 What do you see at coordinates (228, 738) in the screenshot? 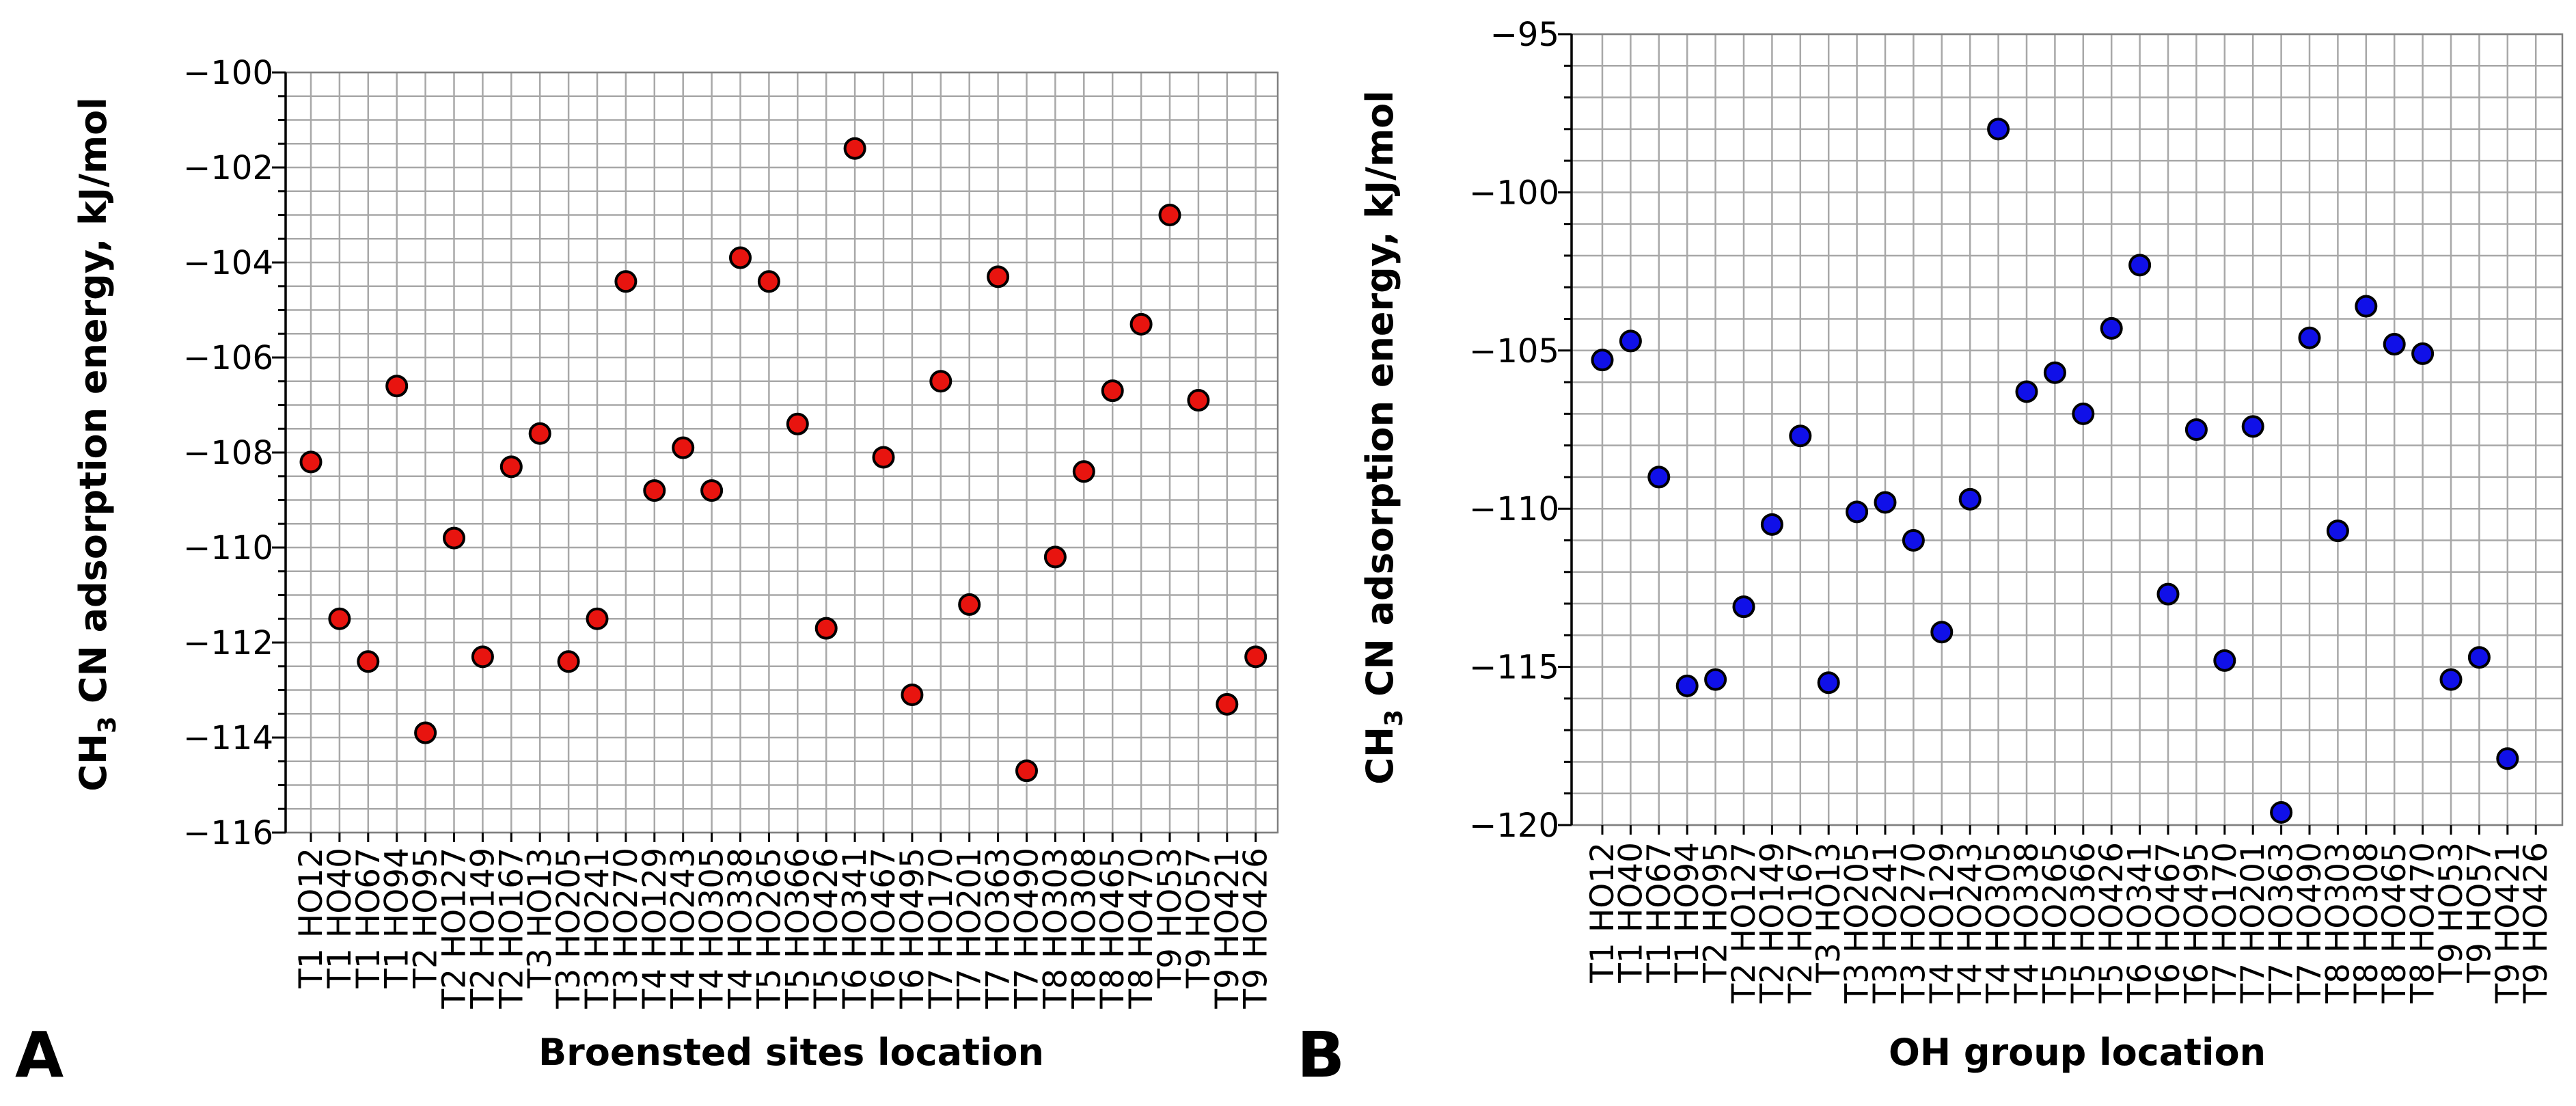
I see `y-tick-label: −114` at bounding box center [228, 738].